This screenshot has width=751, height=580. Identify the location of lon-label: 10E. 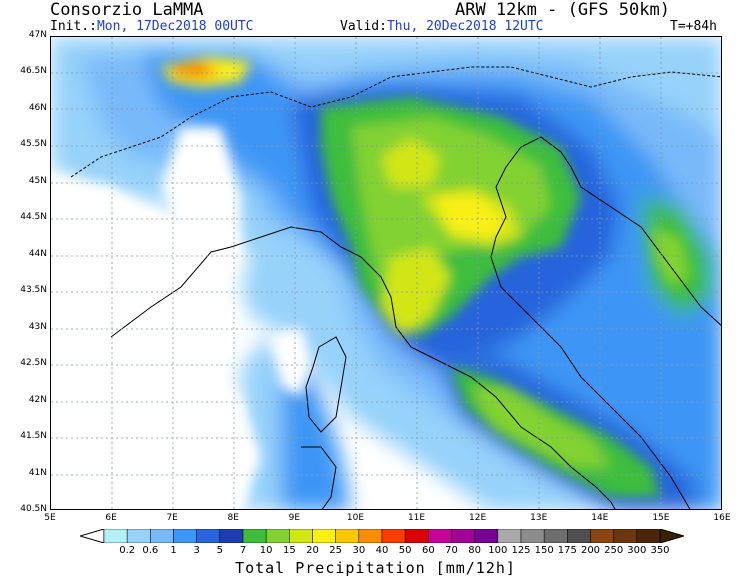
(355, 518).